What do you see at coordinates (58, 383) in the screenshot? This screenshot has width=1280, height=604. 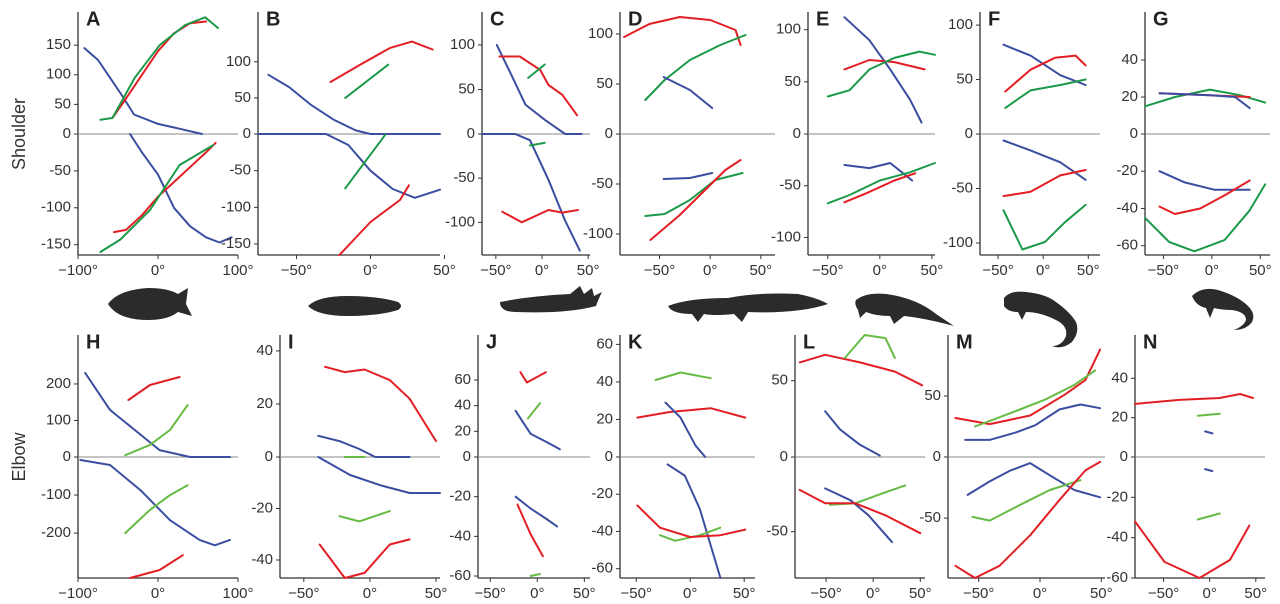 I see `y-tick-label: 200` at bounding box center [58, 383].